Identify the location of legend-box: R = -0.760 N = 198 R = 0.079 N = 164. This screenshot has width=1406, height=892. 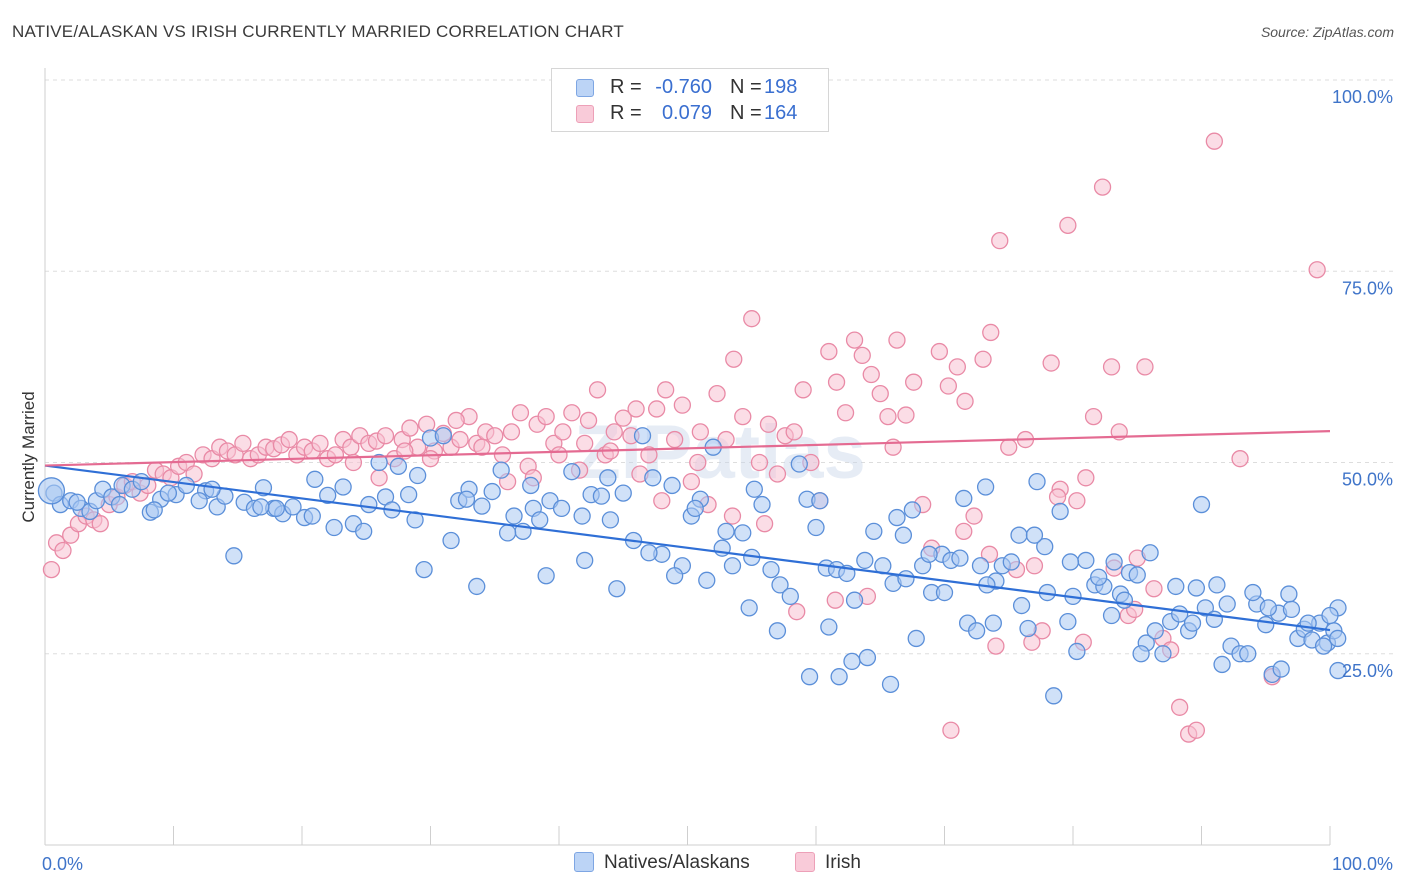
(690, 100).